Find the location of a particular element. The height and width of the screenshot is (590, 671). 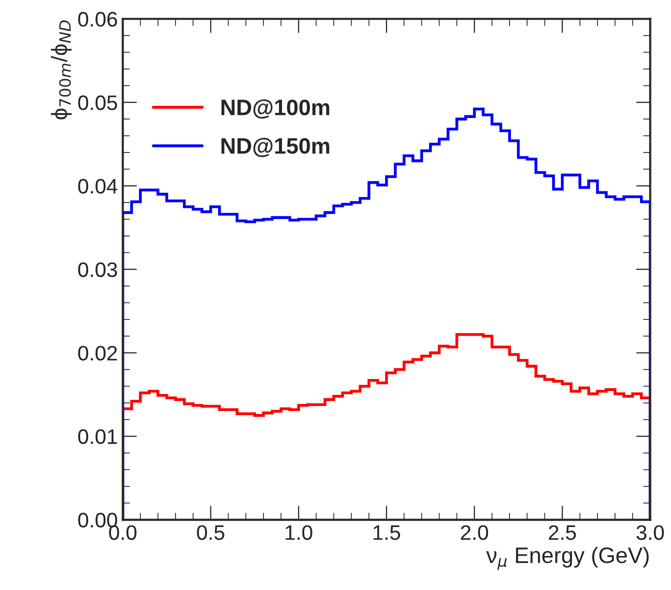

x-tick-label: 0.5 is located at coordinates (210, 532).